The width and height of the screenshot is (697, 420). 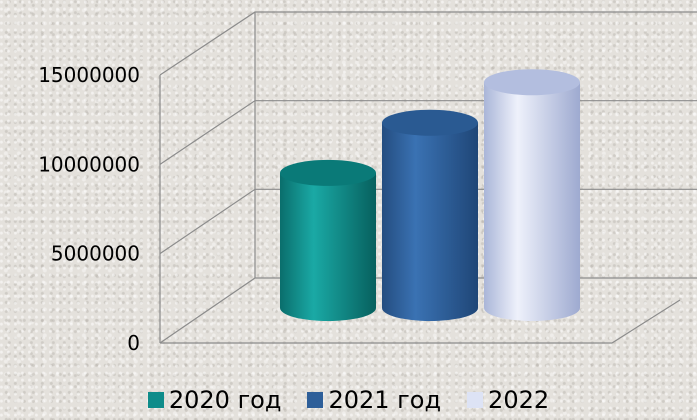 What do you see at coordinates (89, 164) in the screenshot?
I see `y-tick-label-2: 10000000` at bounding box center [89, 164].